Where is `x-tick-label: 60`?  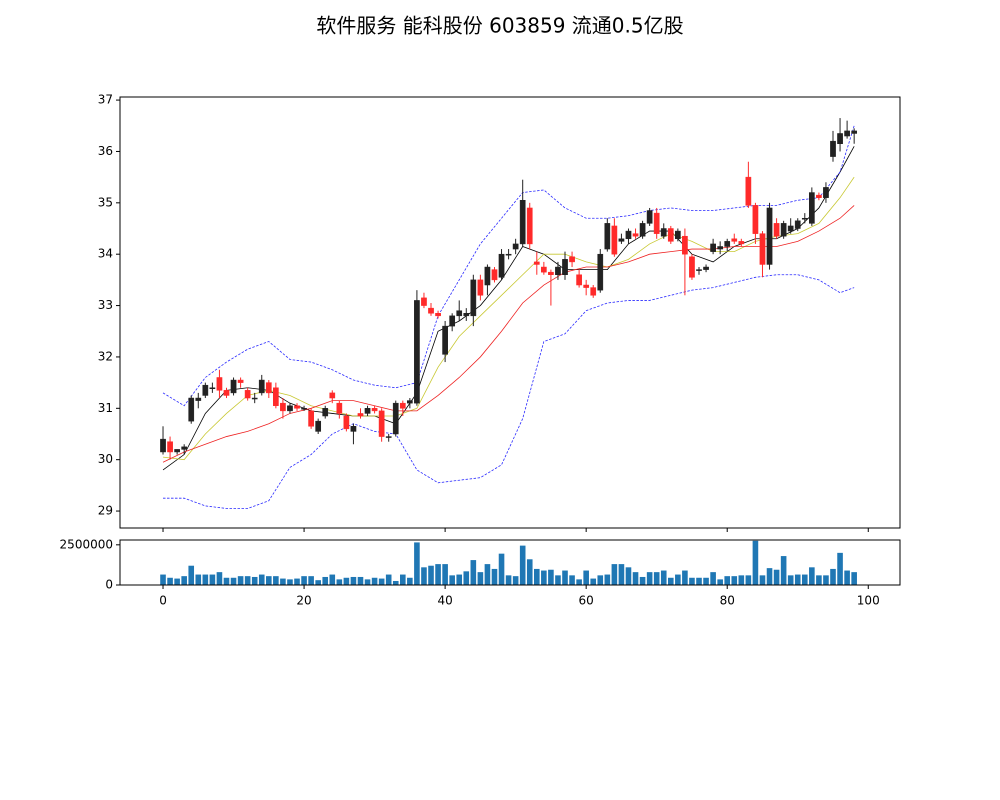
x-tick-label: 60 is located at coordinates (586, 601).